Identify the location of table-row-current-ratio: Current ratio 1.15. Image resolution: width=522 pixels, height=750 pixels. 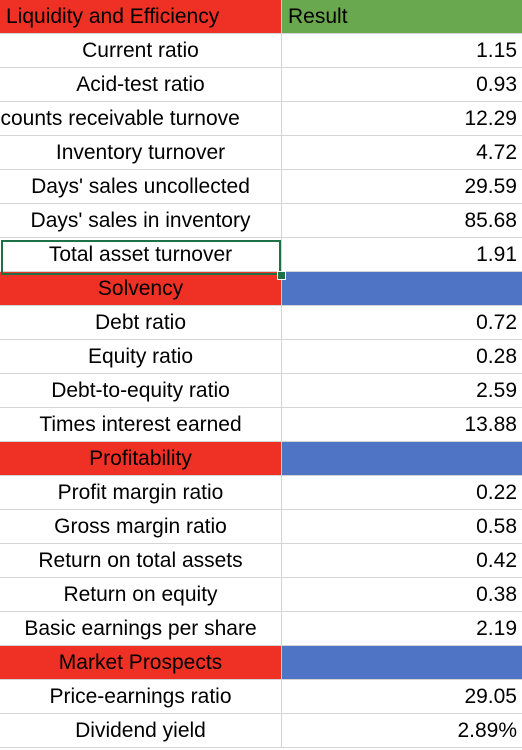
(261, 51).